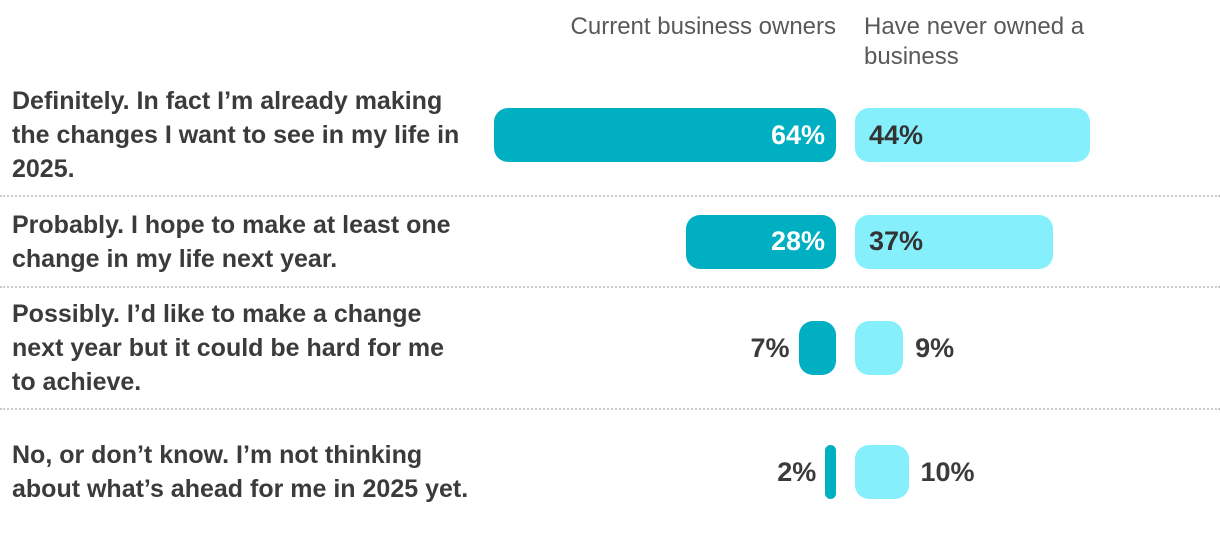 This screenshot has height=534, width=1220. I want to click on bar-never-owned: 37%, so click(954, 241).